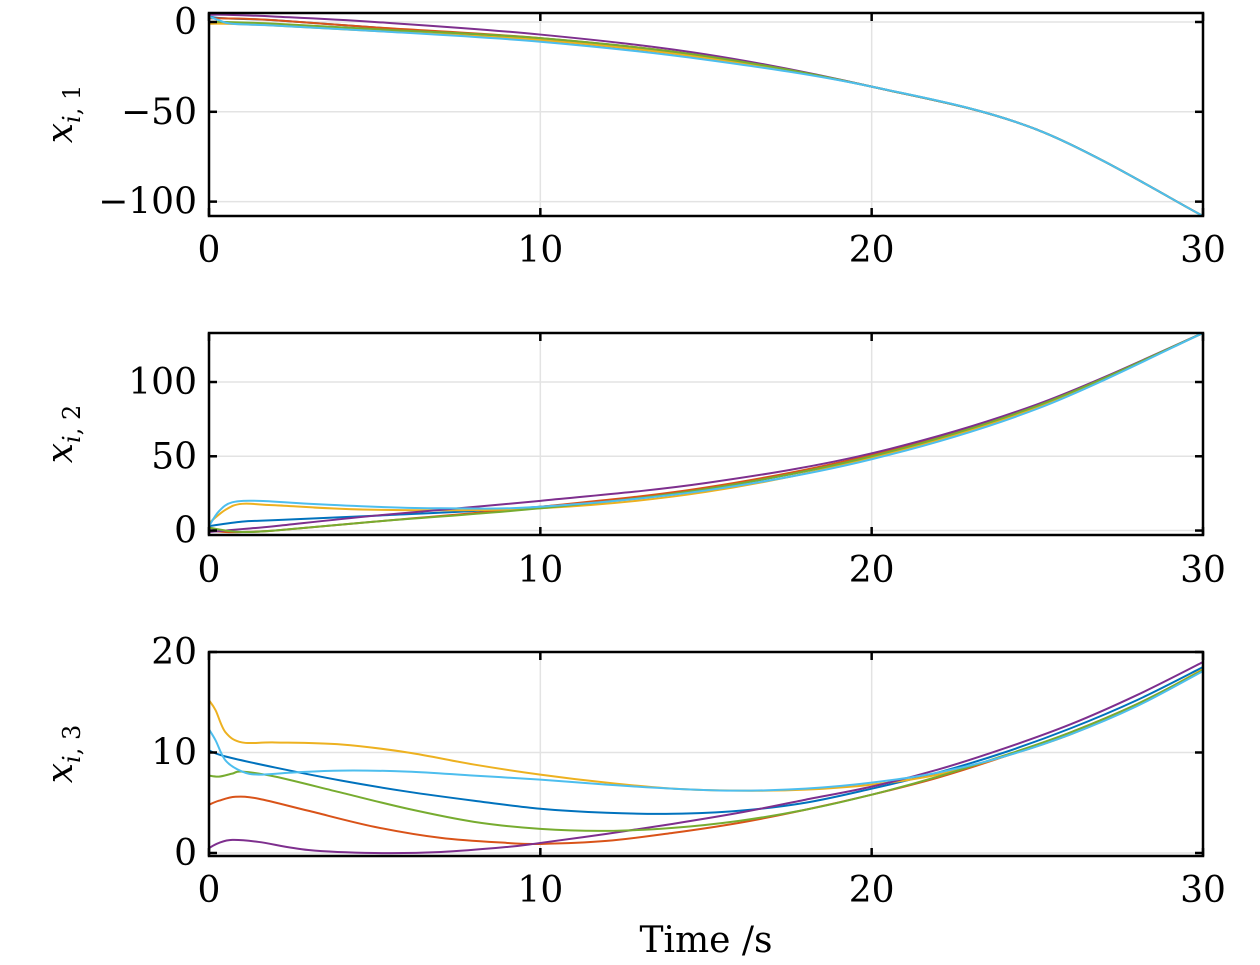 Image resolution: width=1260 pixels, height=965 pixels. I want to click on y-tick-label: 20, so click(174, 652).